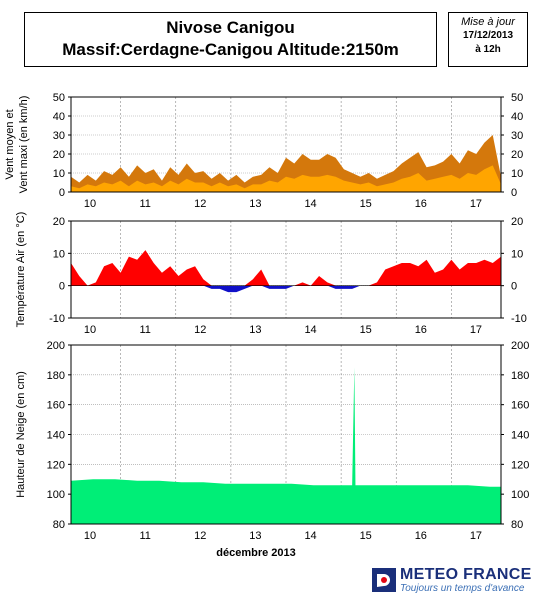 The image size is (538, 595). What do you see at coordinates (256, 553) in the screenshot?
I see `x-axis-label: décembre 2013` at bounding box center [256, 553].